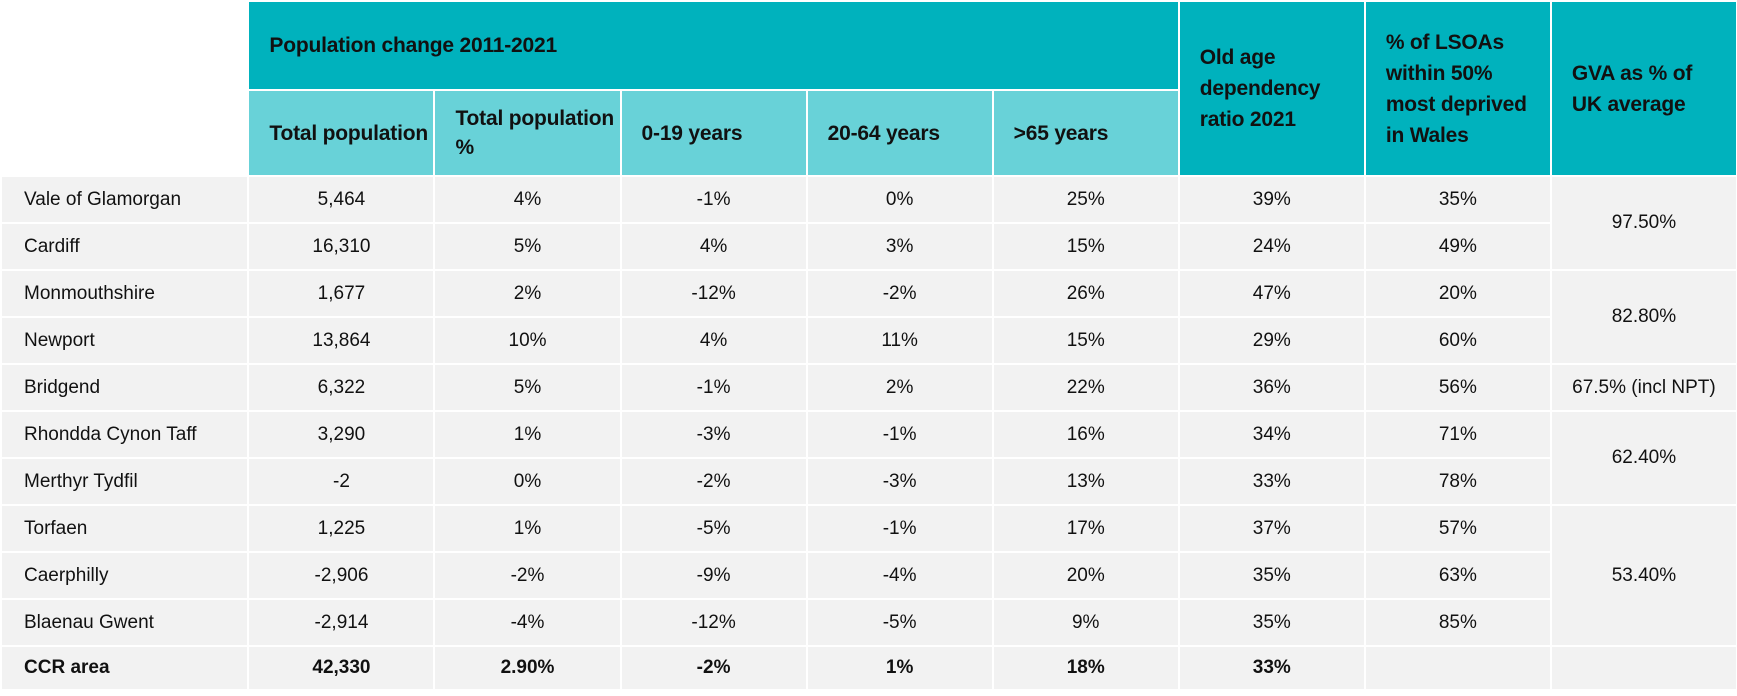  I want to click on cell-20-64: 0%, so click(899, 199).